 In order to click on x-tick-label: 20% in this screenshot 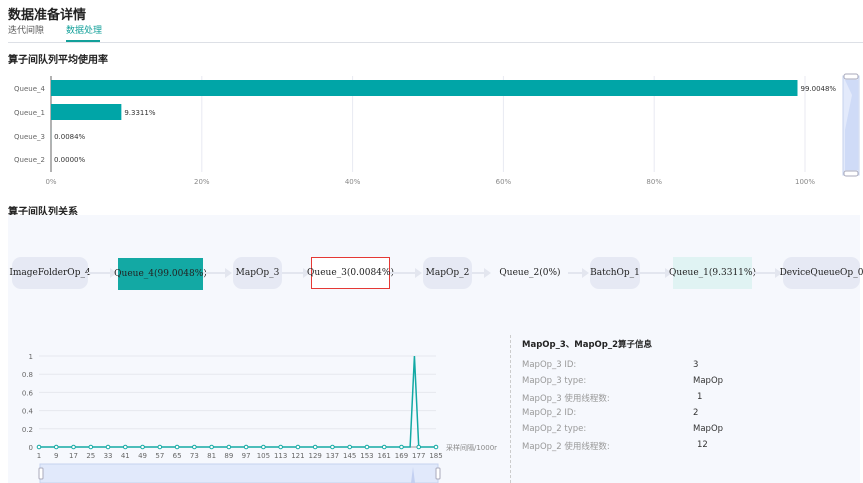, I will do `click(202, 182)`.